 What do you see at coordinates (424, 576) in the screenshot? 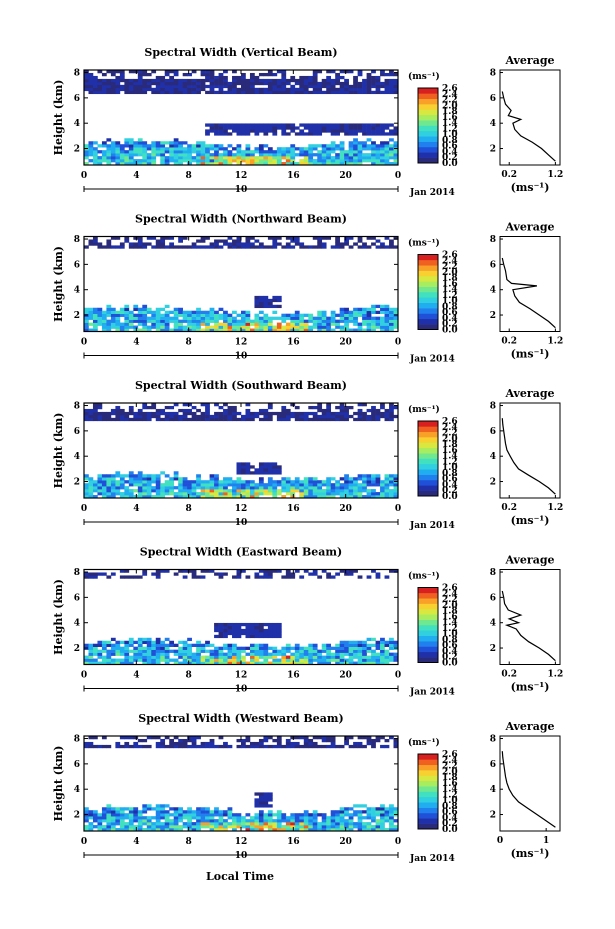
I see `colorbar-unit-label: (ms⁻¹)` at bounding box center [424, 576].